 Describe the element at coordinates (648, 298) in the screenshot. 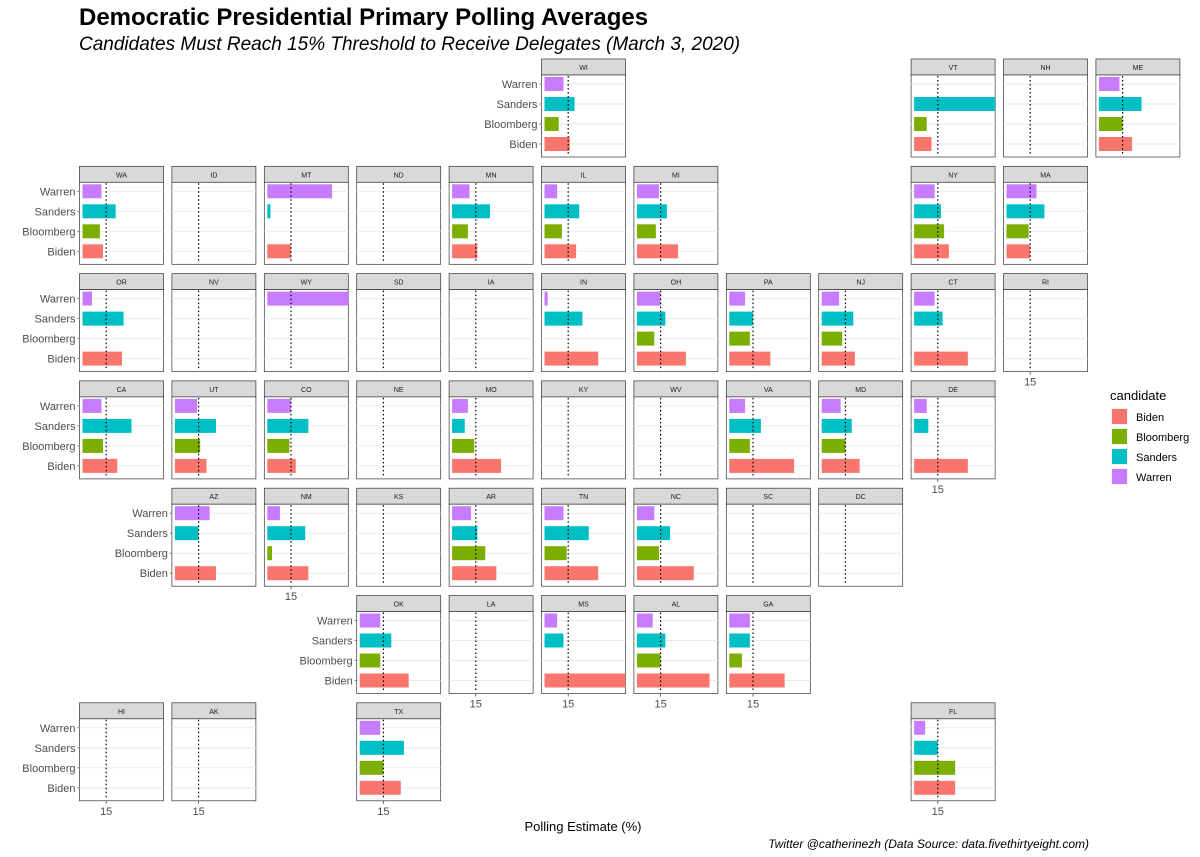

I see `bar-oh-warren` at that location.